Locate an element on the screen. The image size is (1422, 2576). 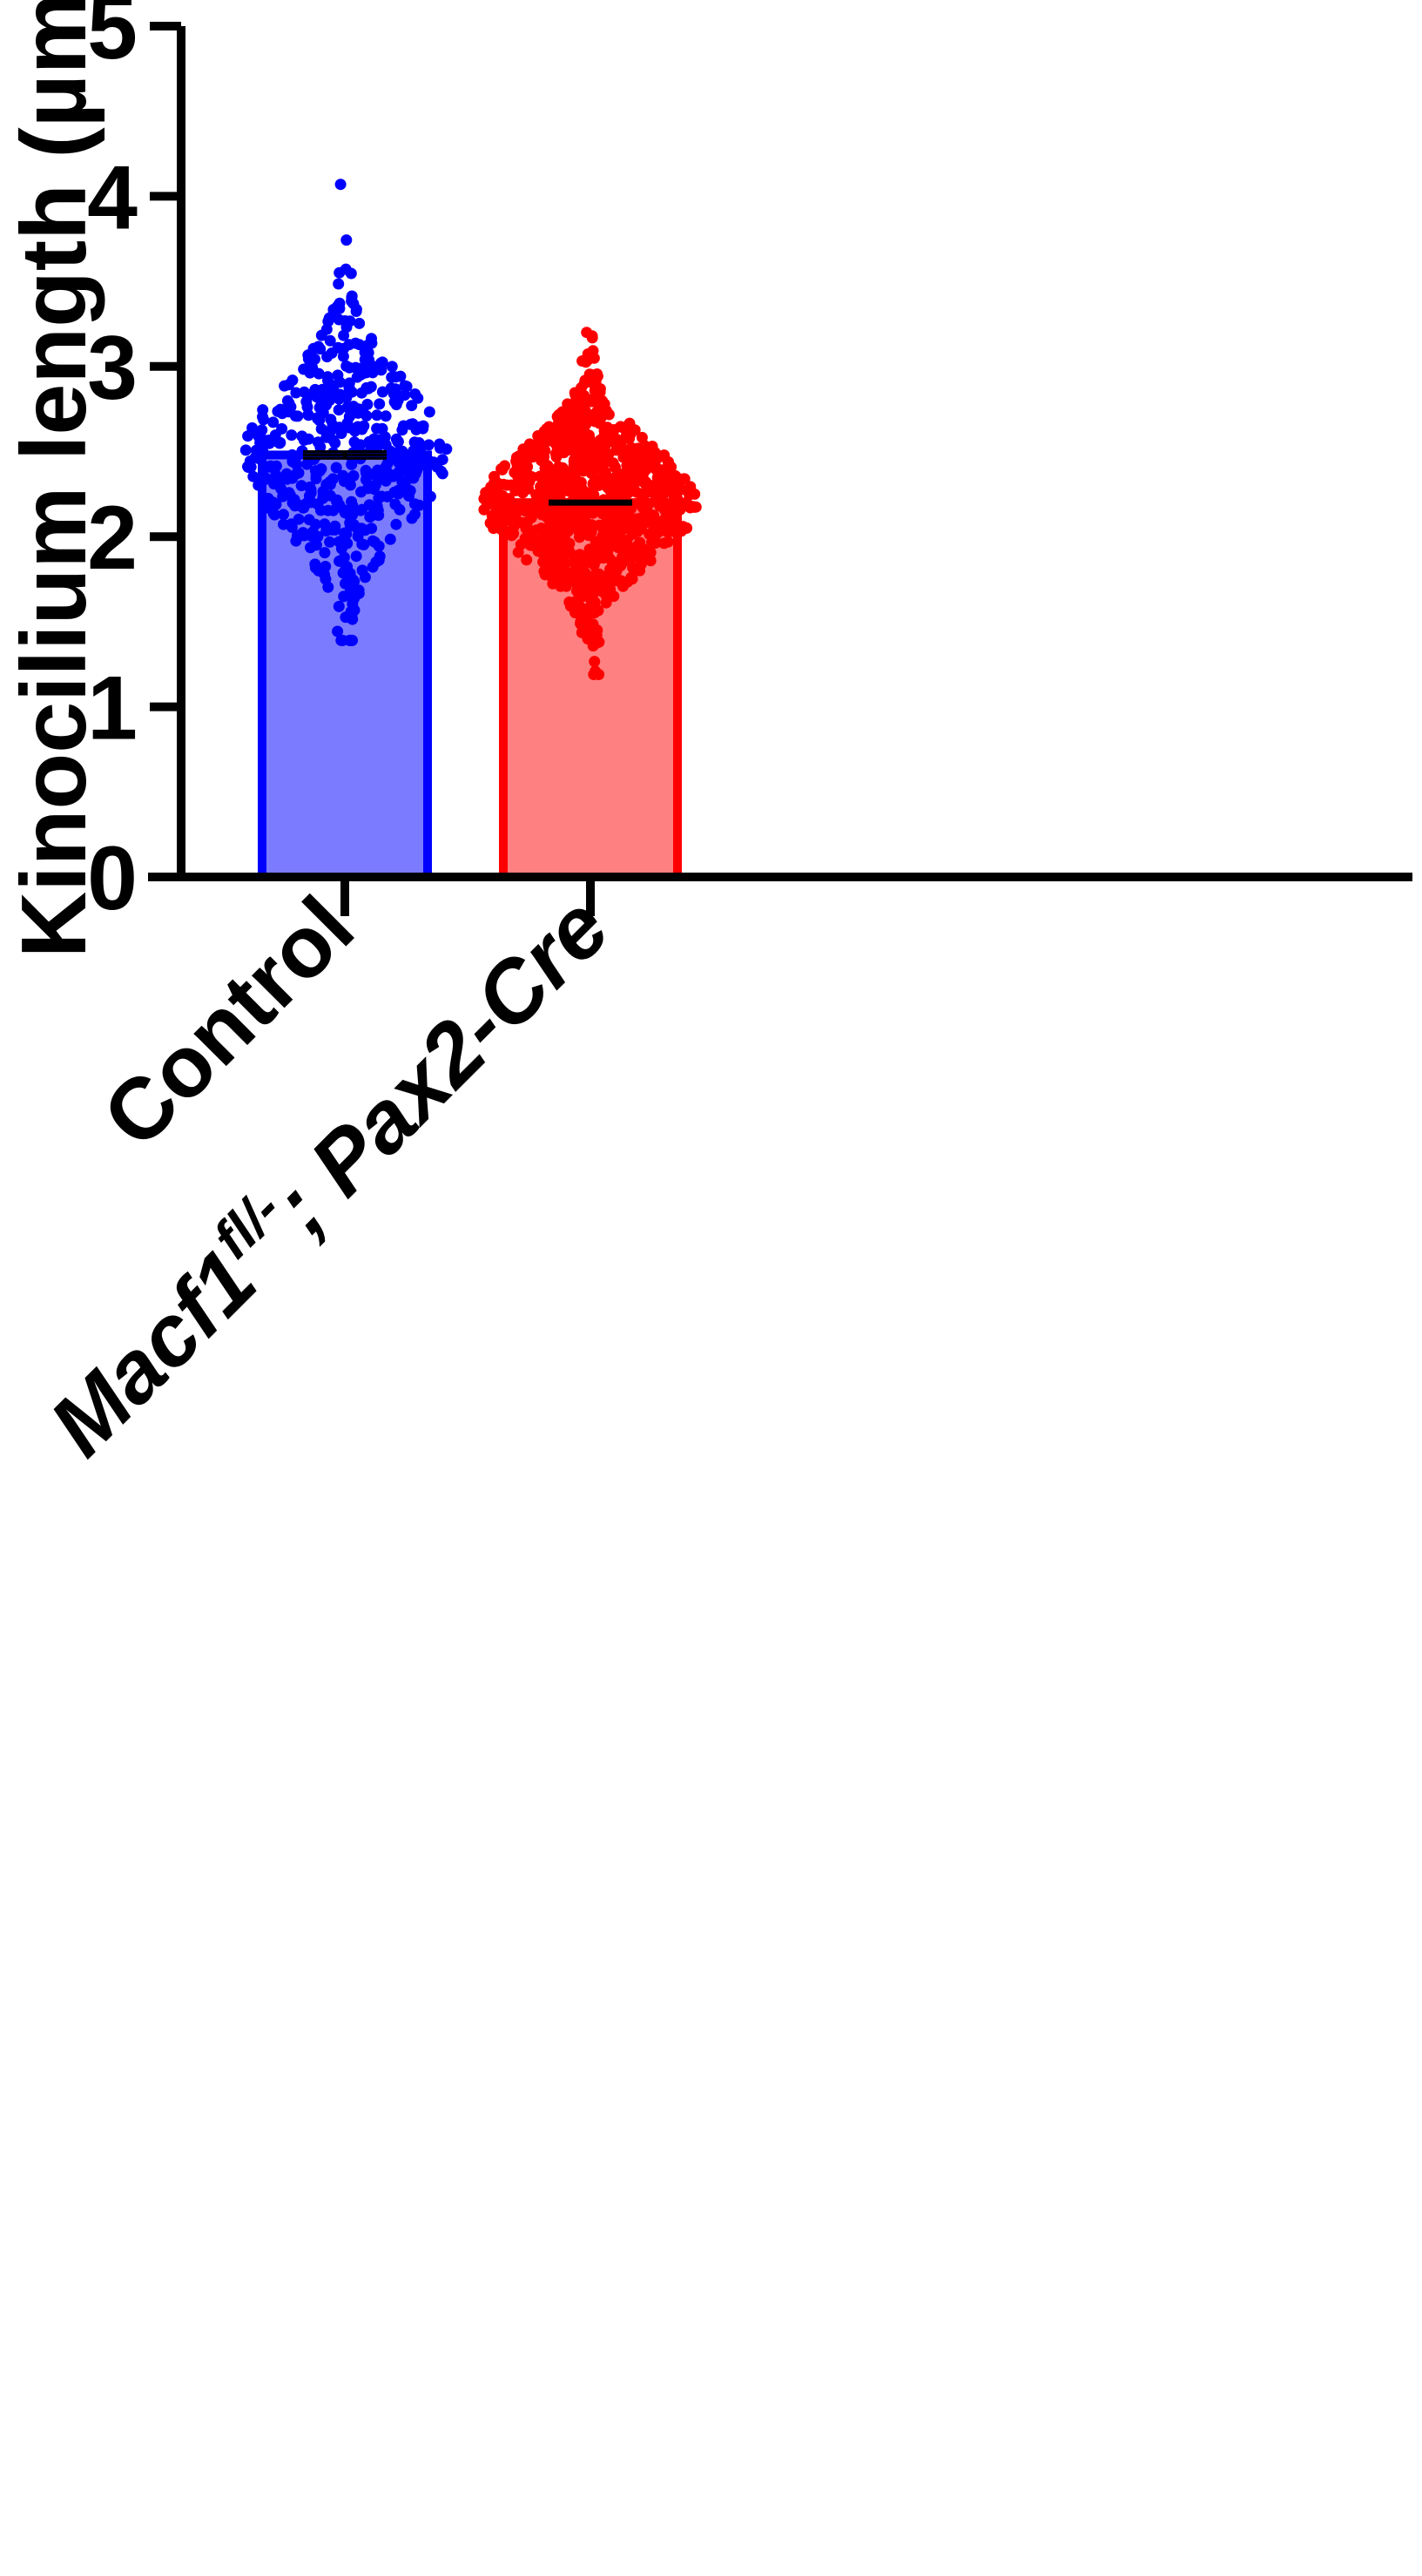
y-tick-label-1: 1 is located at coordinates (112, 708).